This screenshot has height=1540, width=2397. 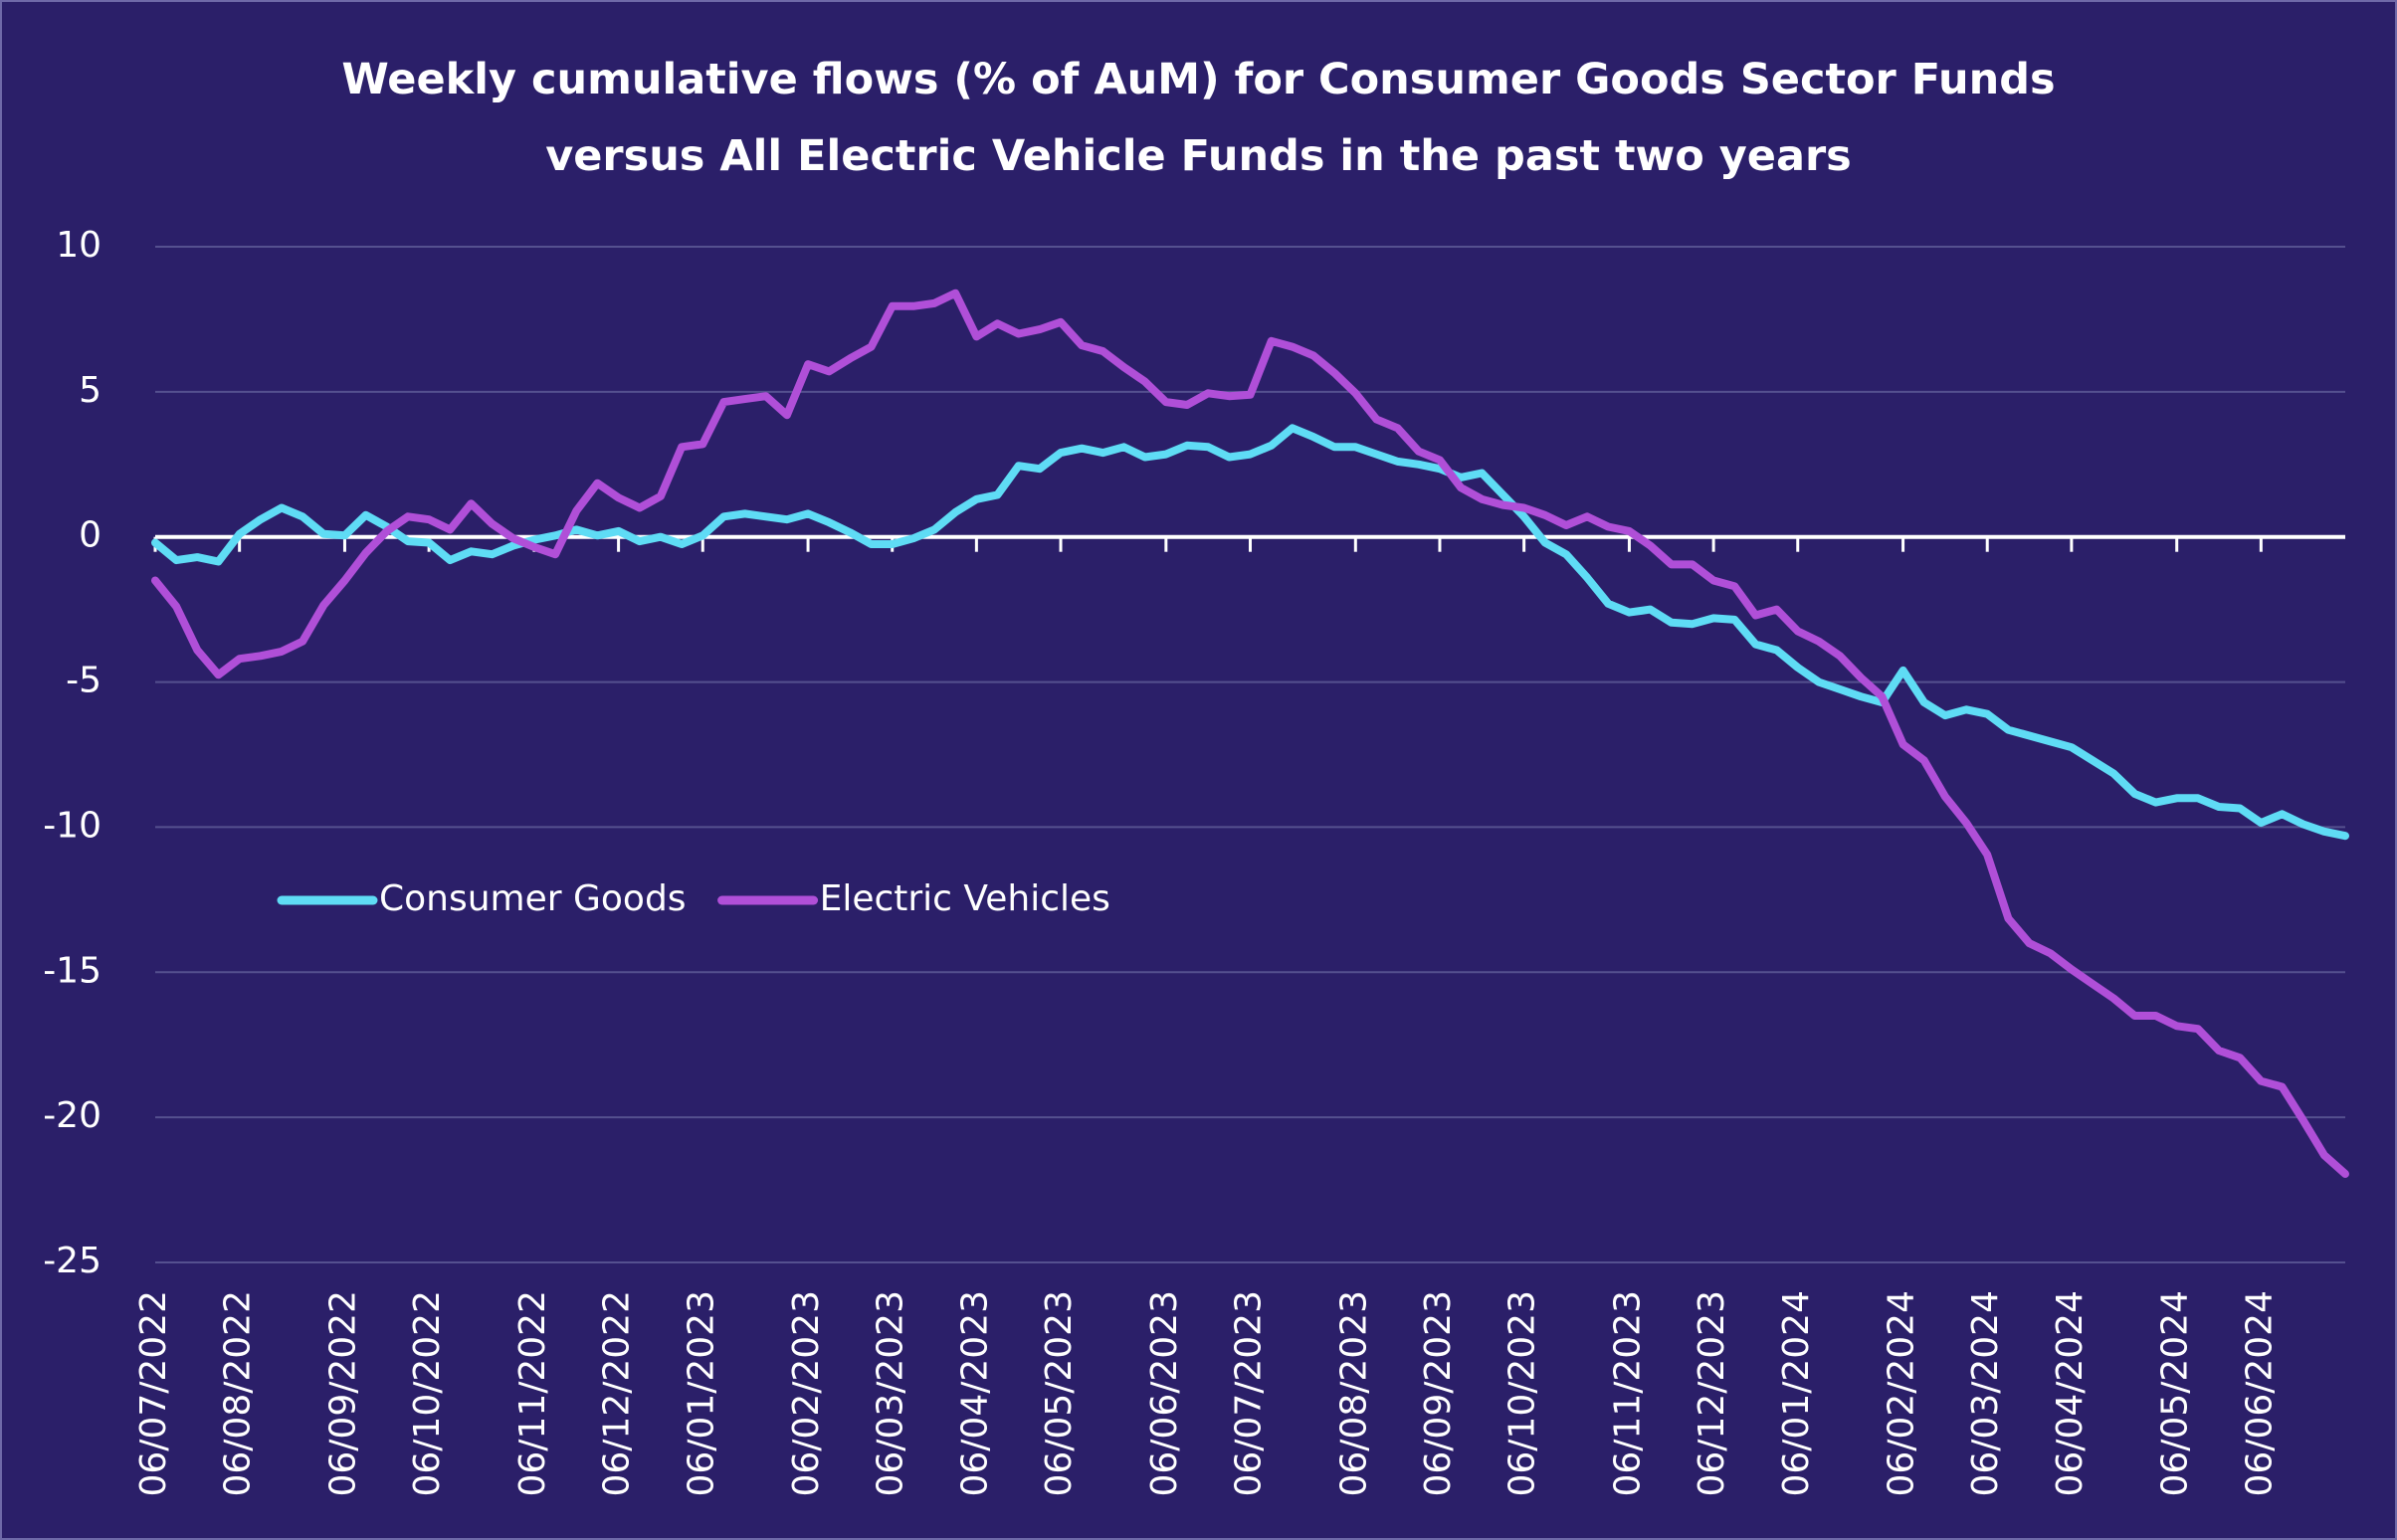 What do you see at coordinates (78, 245) in the screenshot?
I see `y-tick-label: 10` at bounding box center [78, 245].